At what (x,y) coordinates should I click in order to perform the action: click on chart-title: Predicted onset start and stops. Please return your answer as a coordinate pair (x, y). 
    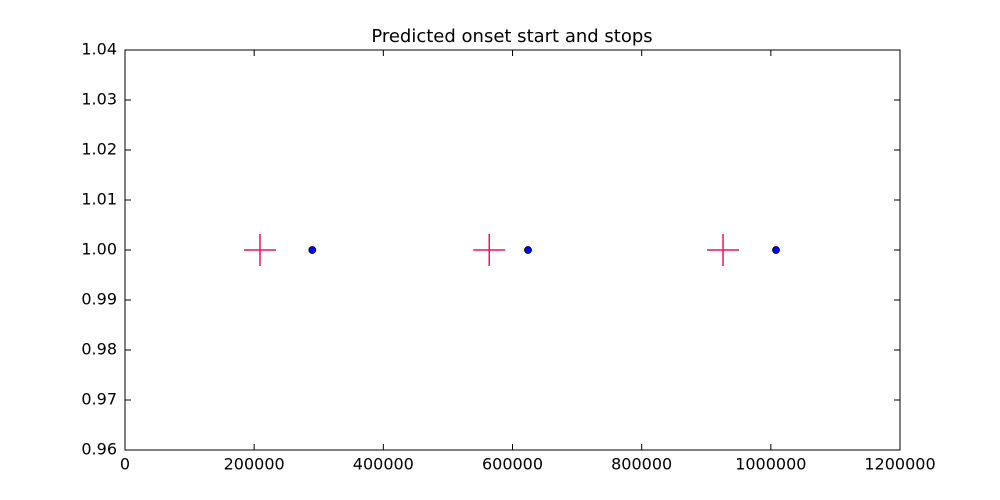
    Looking at the image, I should click on (511, 36).